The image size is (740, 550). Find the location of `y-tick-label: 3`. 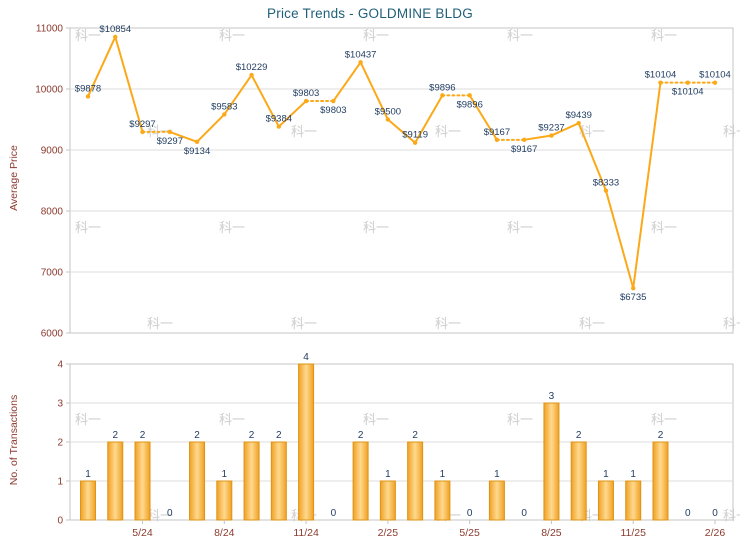

y-tick-label: 3 is located at coordinates (60, 404).